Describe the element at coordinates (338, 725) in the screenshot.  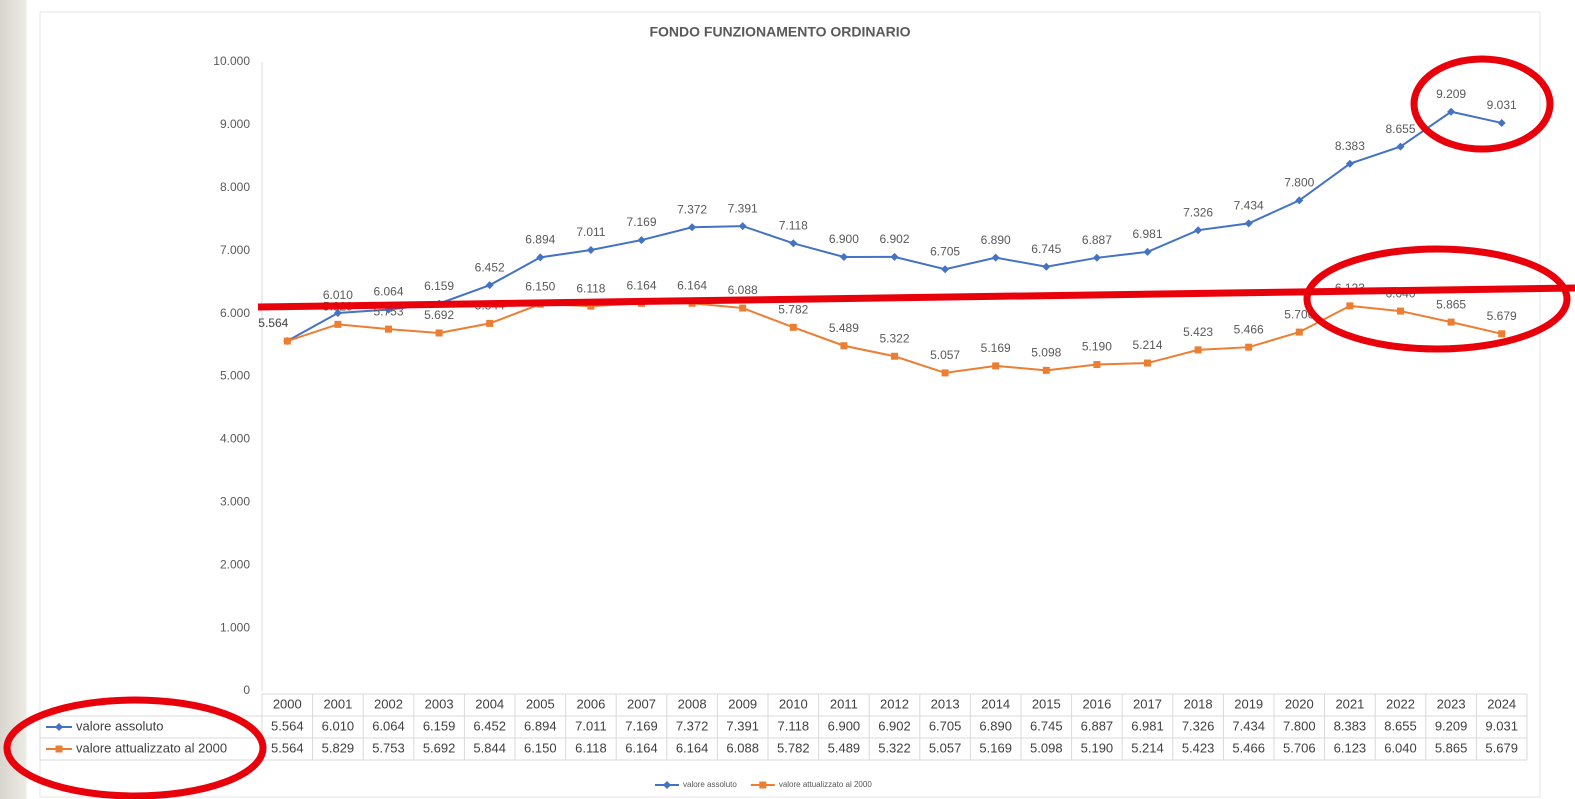
I see `table-cell: 6.010` at that location.